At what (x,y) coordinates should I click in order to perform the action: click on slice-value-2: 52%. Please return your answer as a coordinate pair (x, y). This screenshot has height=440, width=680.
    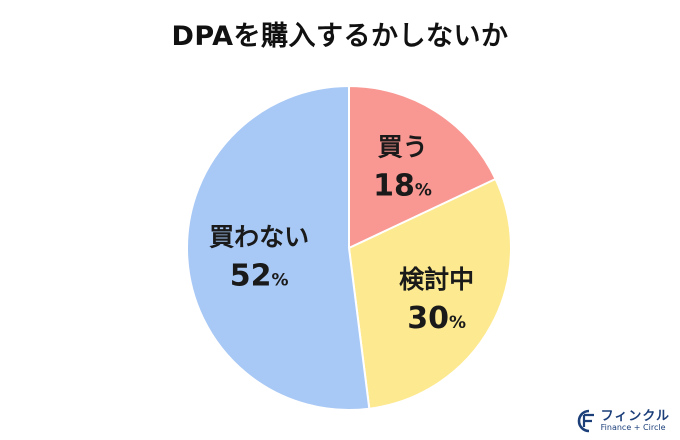
    Looking at the image, I should click on (259, 276).